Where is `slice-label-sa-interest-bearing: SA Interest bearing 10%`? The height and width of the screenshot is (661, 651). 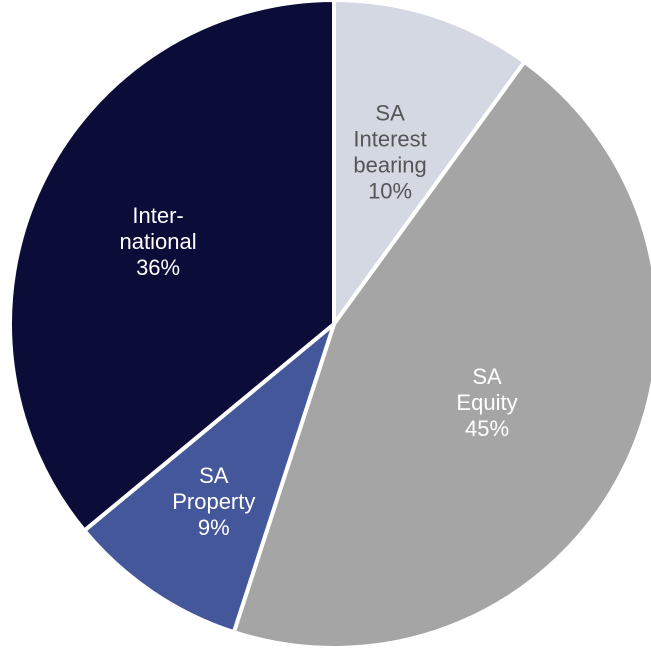
slice-label-sa-interest-bearing: SA Interest bearing 10% is located at coordinates (389, 151).